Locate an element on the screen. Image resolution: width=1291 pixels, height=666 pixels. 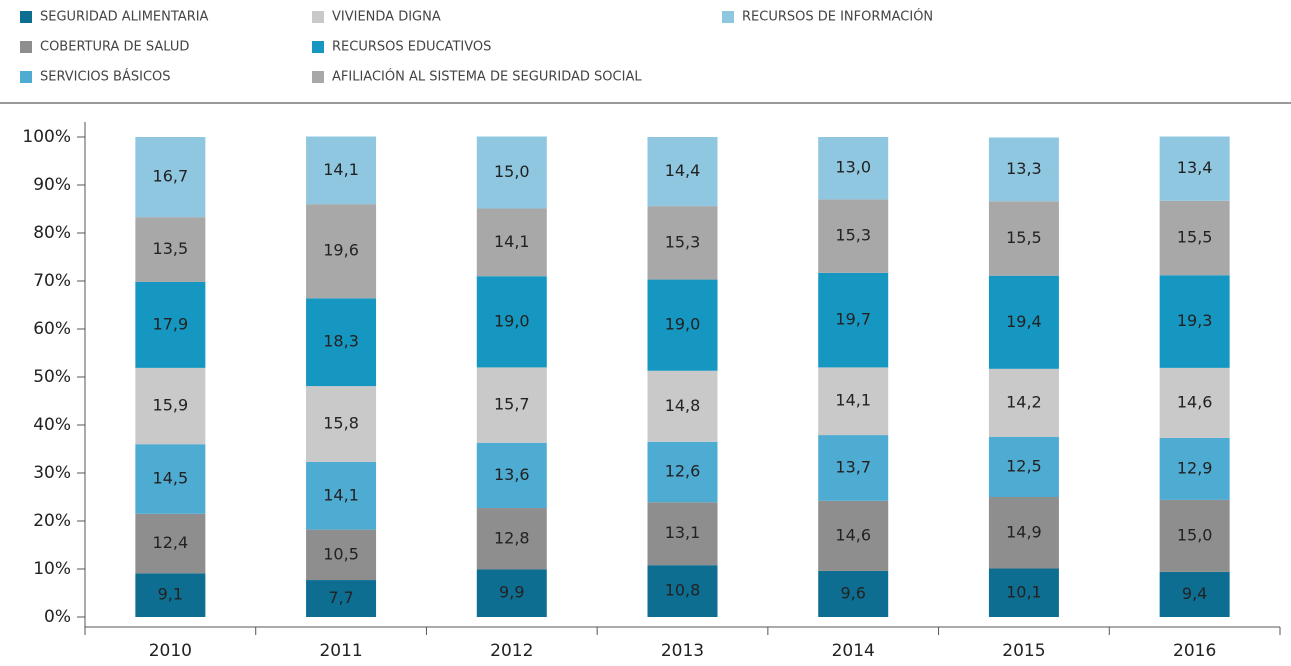
data-label: 13,7 is located at coordinates (853, 466).